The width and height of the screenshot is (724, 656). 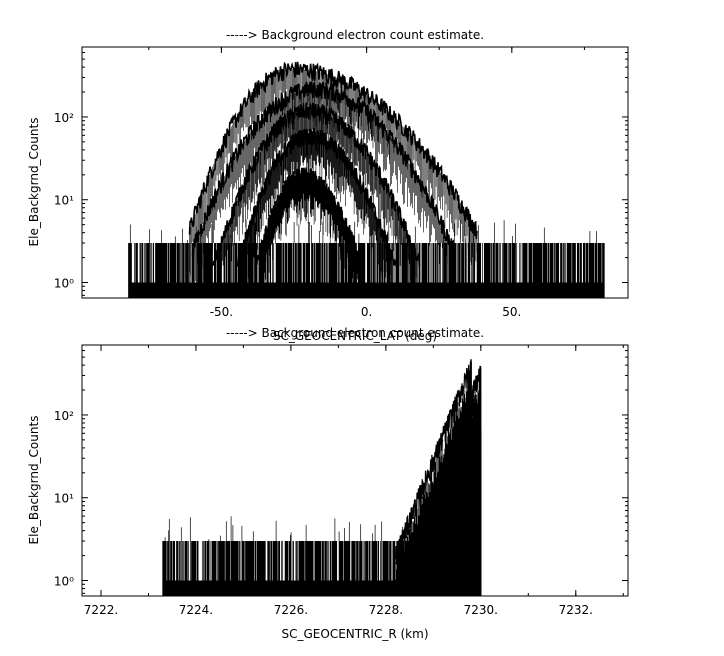 I want to click on x-tick-label: 50., so click(x=511, y=312).